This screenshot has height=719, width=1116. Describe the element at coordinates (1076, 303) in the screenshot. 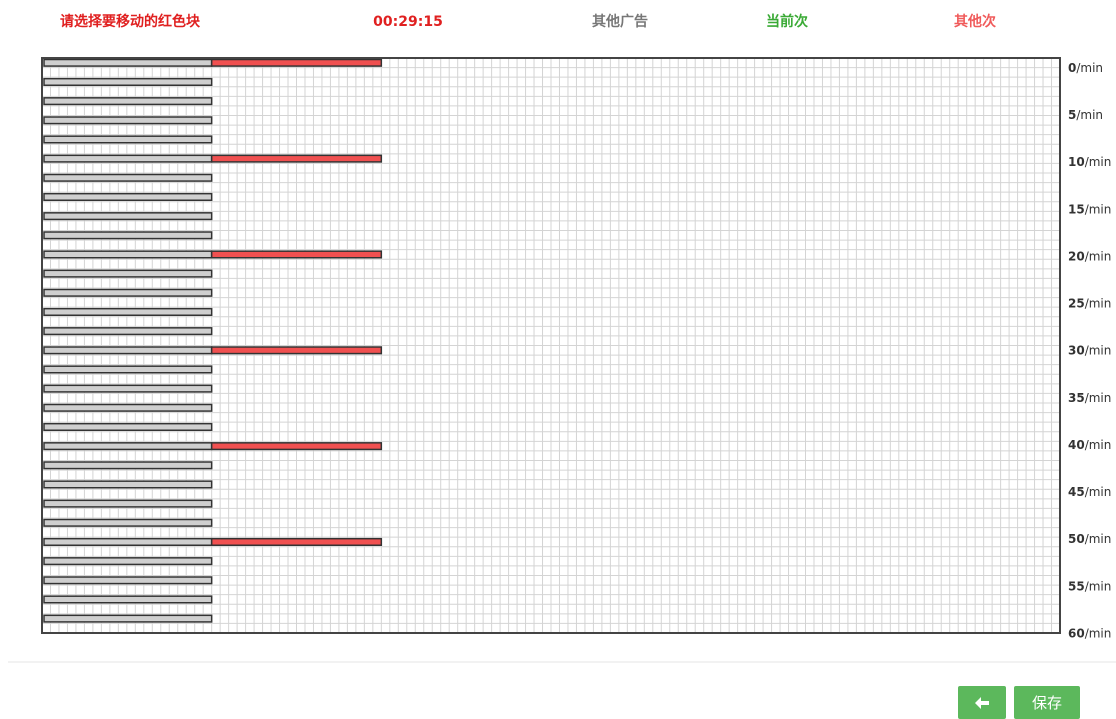

I see `time-value: 25` at that location.